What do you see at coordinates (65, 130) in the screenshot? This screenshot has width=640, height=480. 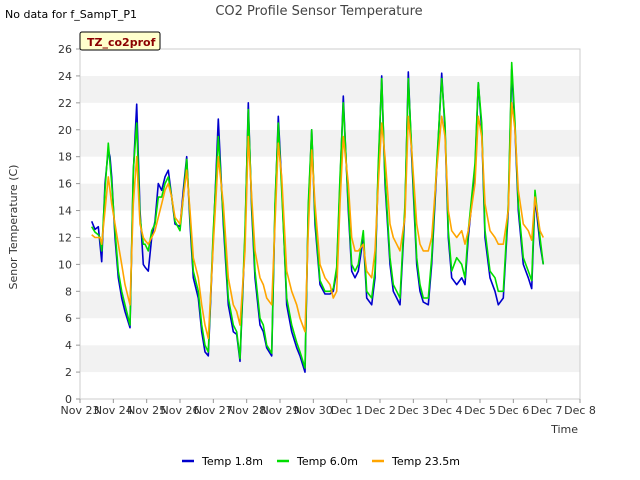 I see `y-tick-label: 20` at bounding box center [65, 130].